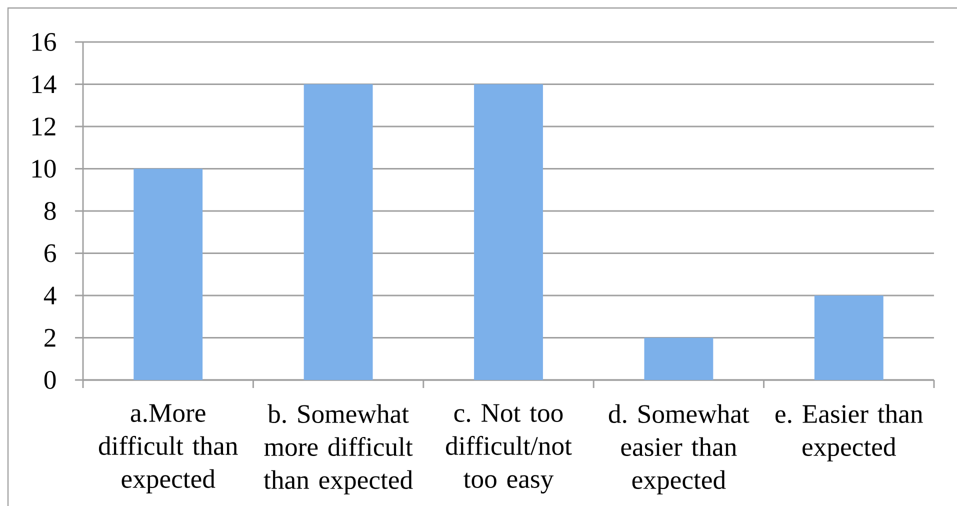 The width and height of the screenshot is (957, 506). Describe the element at coordinates (849, 433) in the screenshot. I see `x-tick-label: e. Easier than expected` at that location.